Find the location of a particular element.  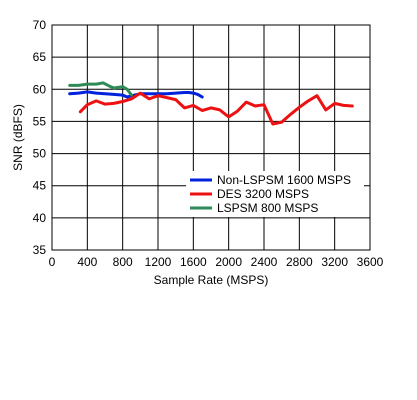

legend-label-3: LSPSM 800 MSPS is located at coordinates (267, 208).